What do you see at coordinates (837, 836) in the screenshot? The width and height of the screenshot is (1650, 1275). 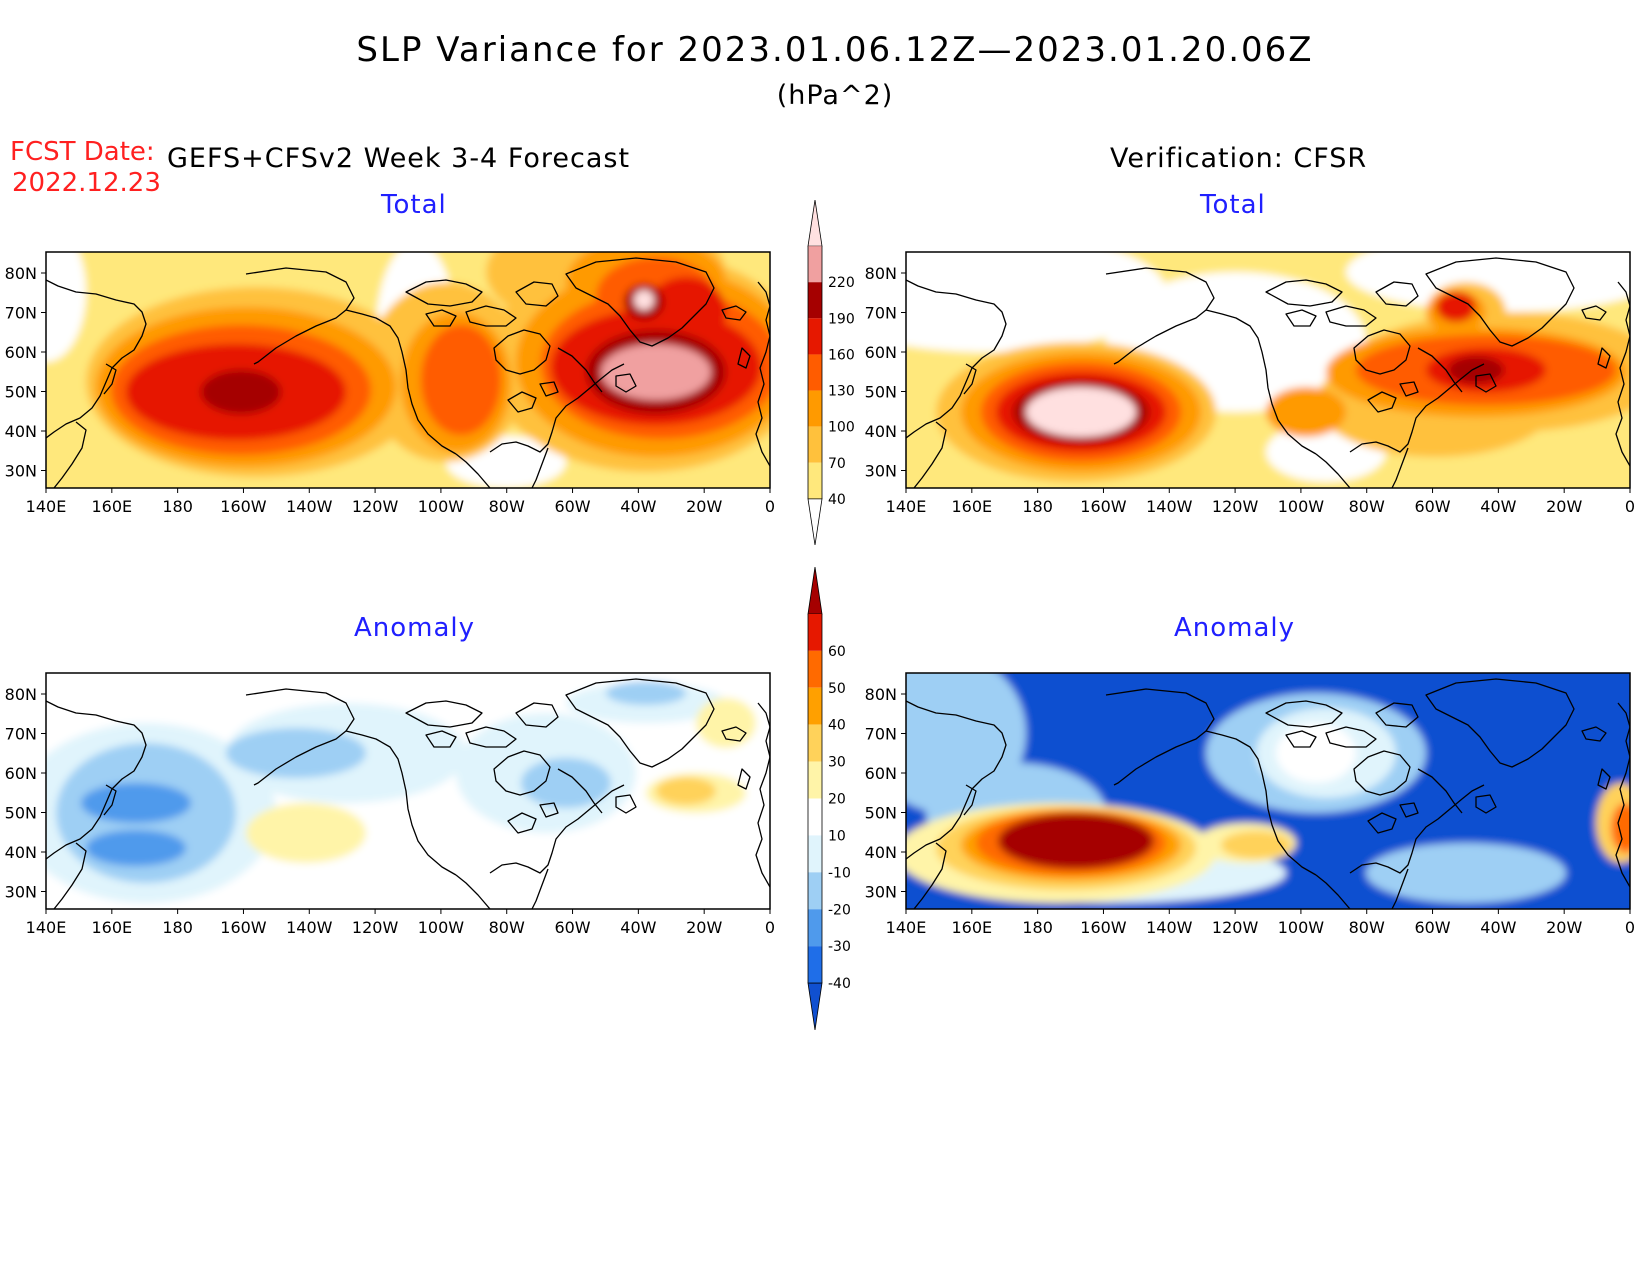 I see `anomaly-colorbar-label: 10` at bounding box center [837, 836].